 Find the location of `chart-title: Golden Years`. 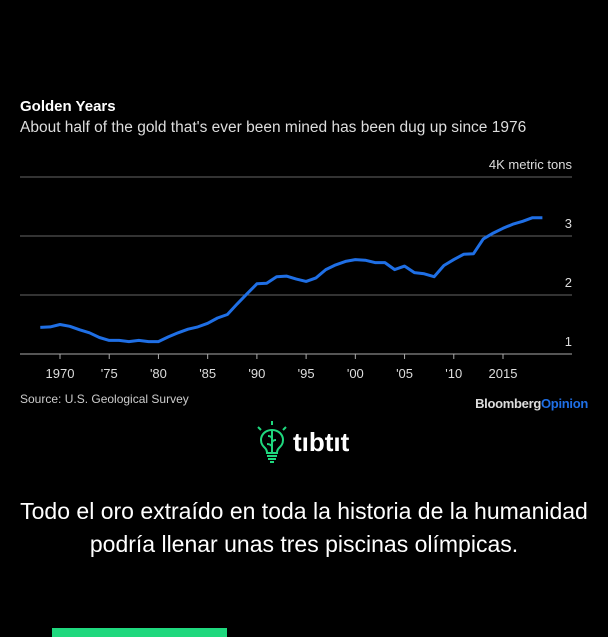

chart-title: Golden Years is located at coordinates (68, 106).